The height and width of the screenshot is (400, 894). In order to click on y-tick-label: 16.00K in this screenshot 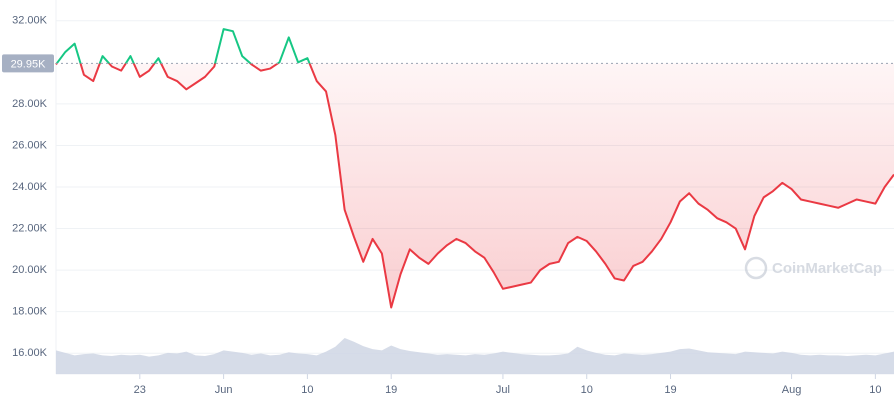, I will do `click(30, 353)`.